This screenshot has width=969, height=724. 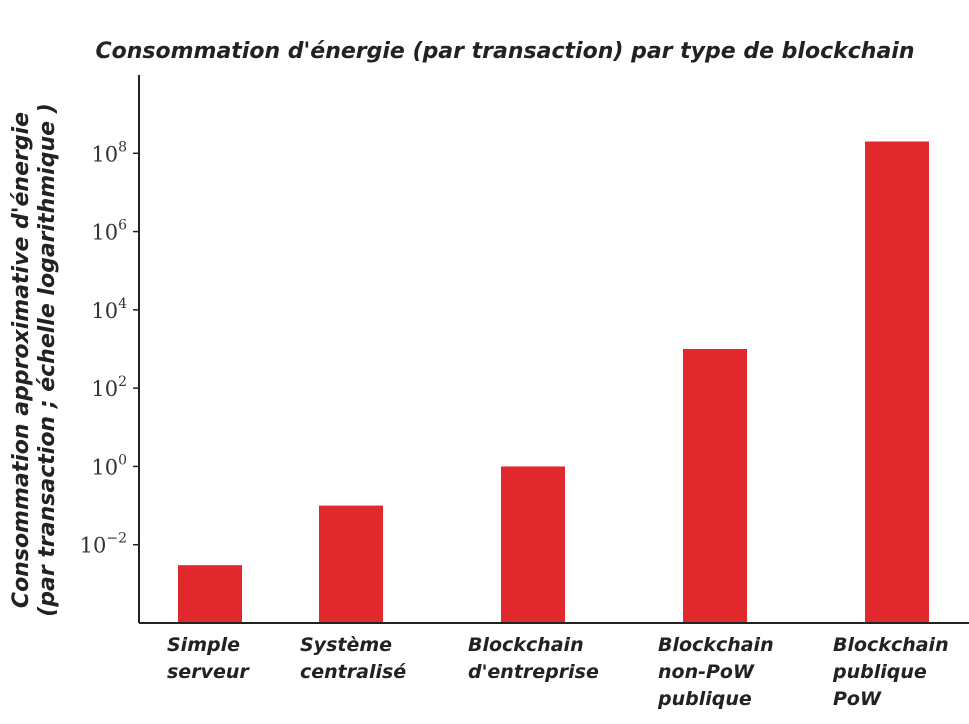 What do you see at coordinates (103, 544) in the screenshot?
I see `y-tick-label-1: 10⁻²` at bounding box center [103, 544].